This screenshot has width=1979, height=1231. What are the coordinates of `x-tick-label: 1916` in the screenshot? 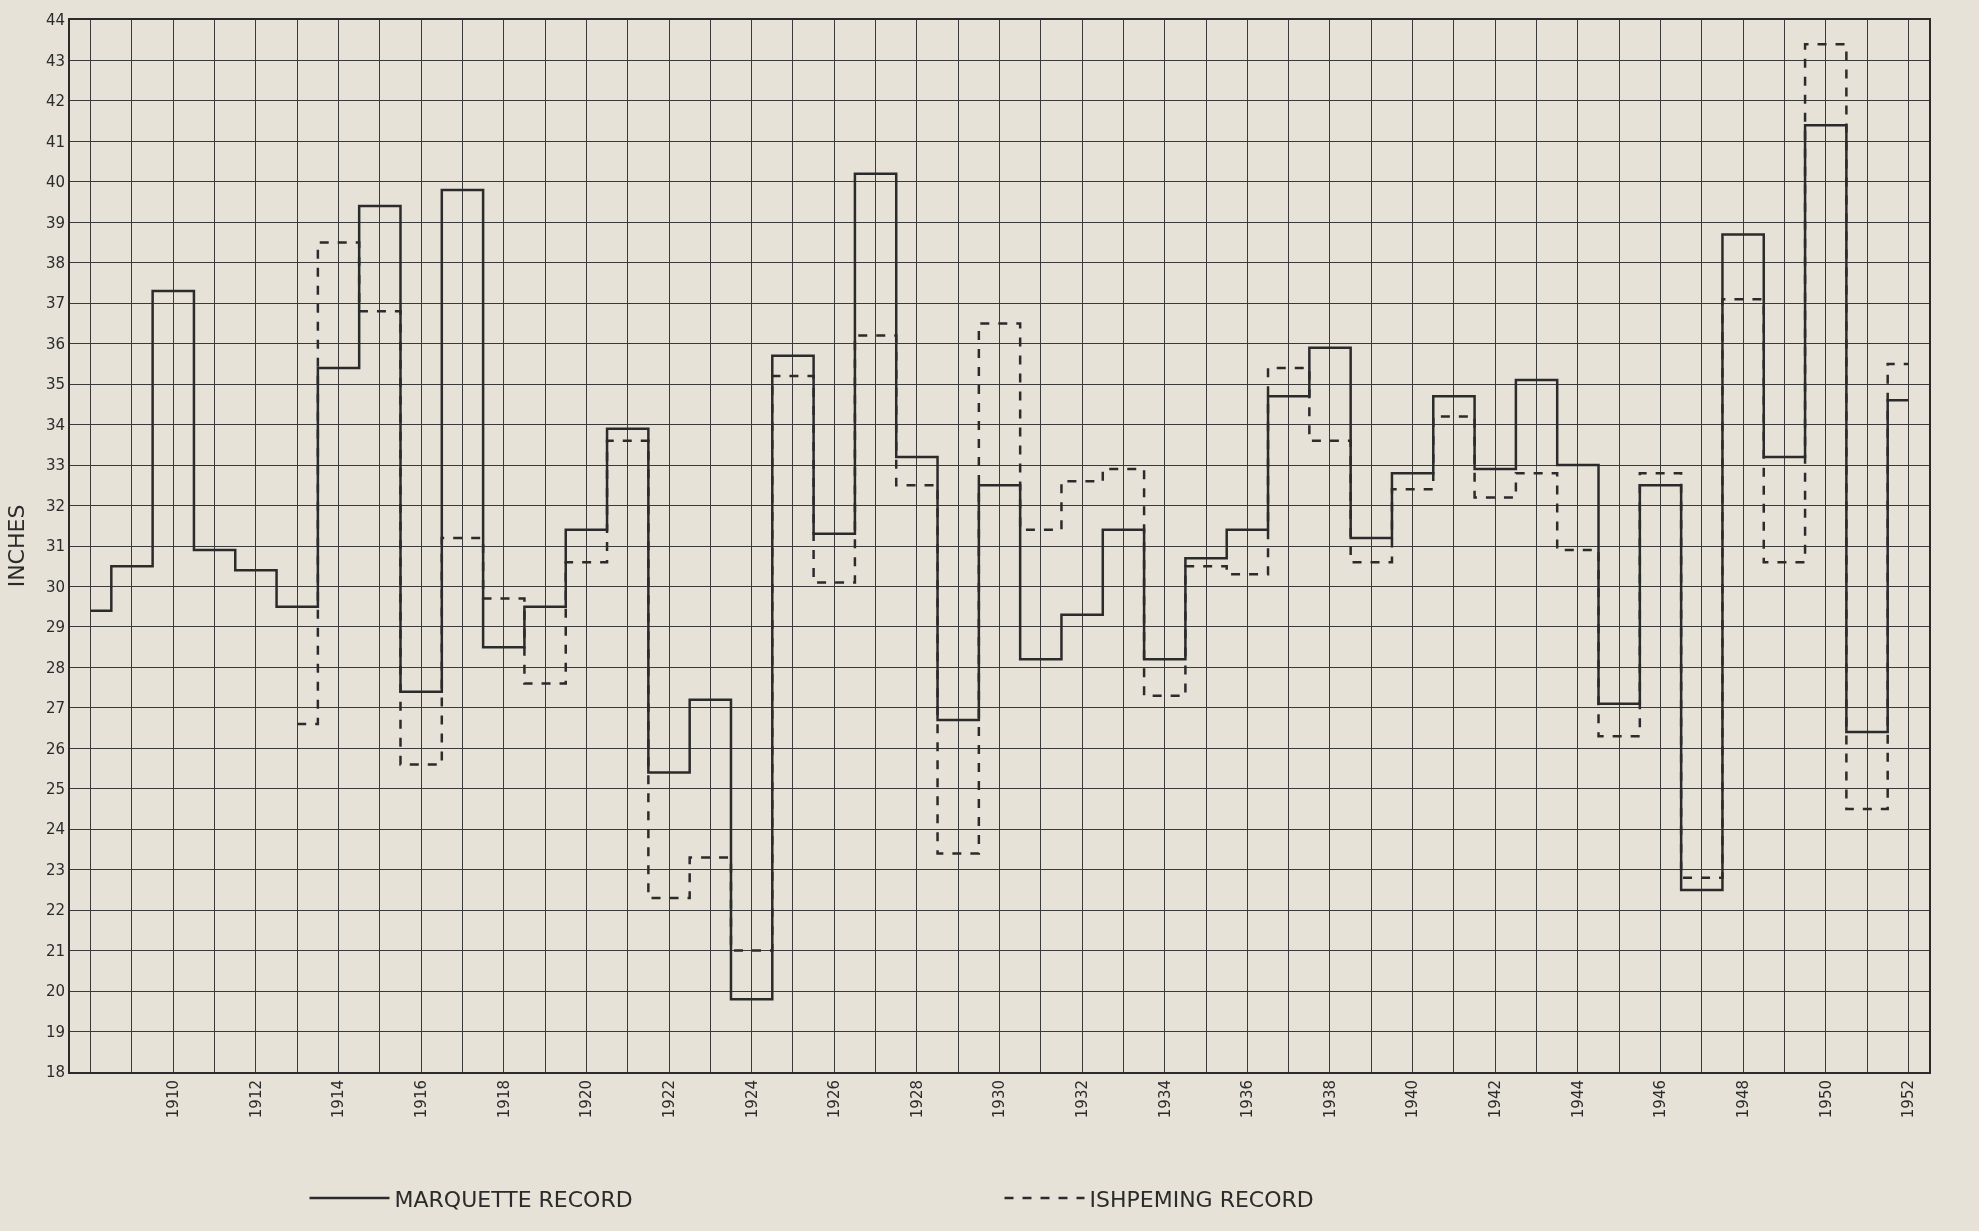 It's located at (421, 1099).